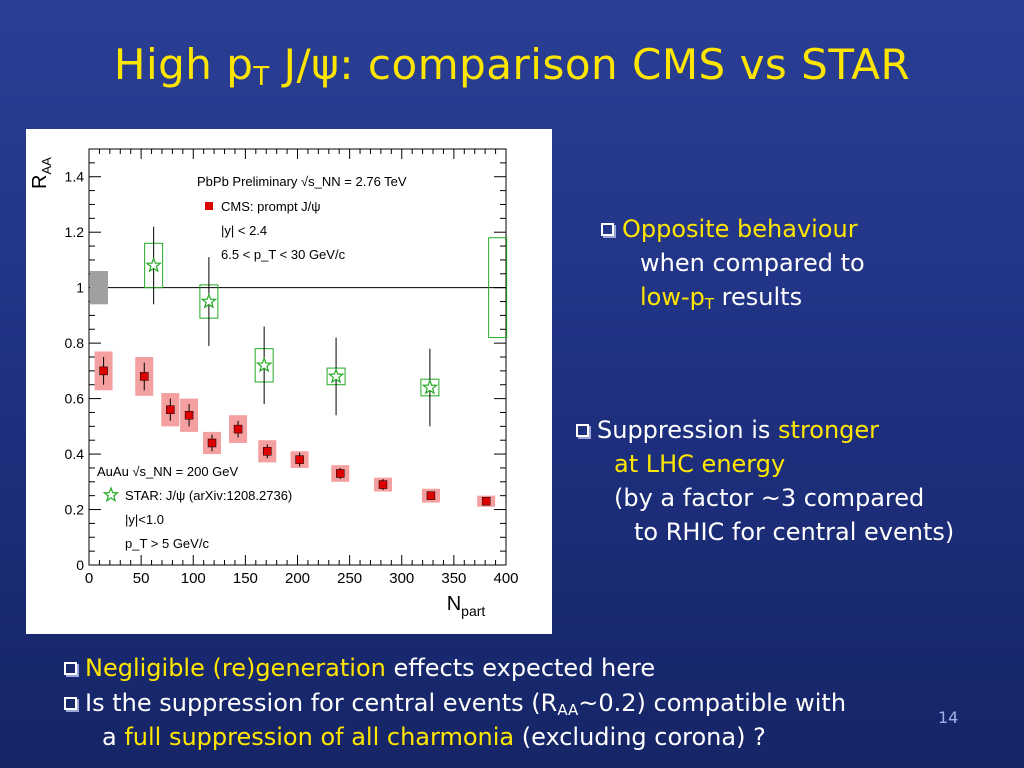 Image resolution: width=1024 pixels, height=768 pixels. What do you see at coordinates (295, 366) in the screenshot?
I see `data-markers-layer` at bounding box center [295, 366].